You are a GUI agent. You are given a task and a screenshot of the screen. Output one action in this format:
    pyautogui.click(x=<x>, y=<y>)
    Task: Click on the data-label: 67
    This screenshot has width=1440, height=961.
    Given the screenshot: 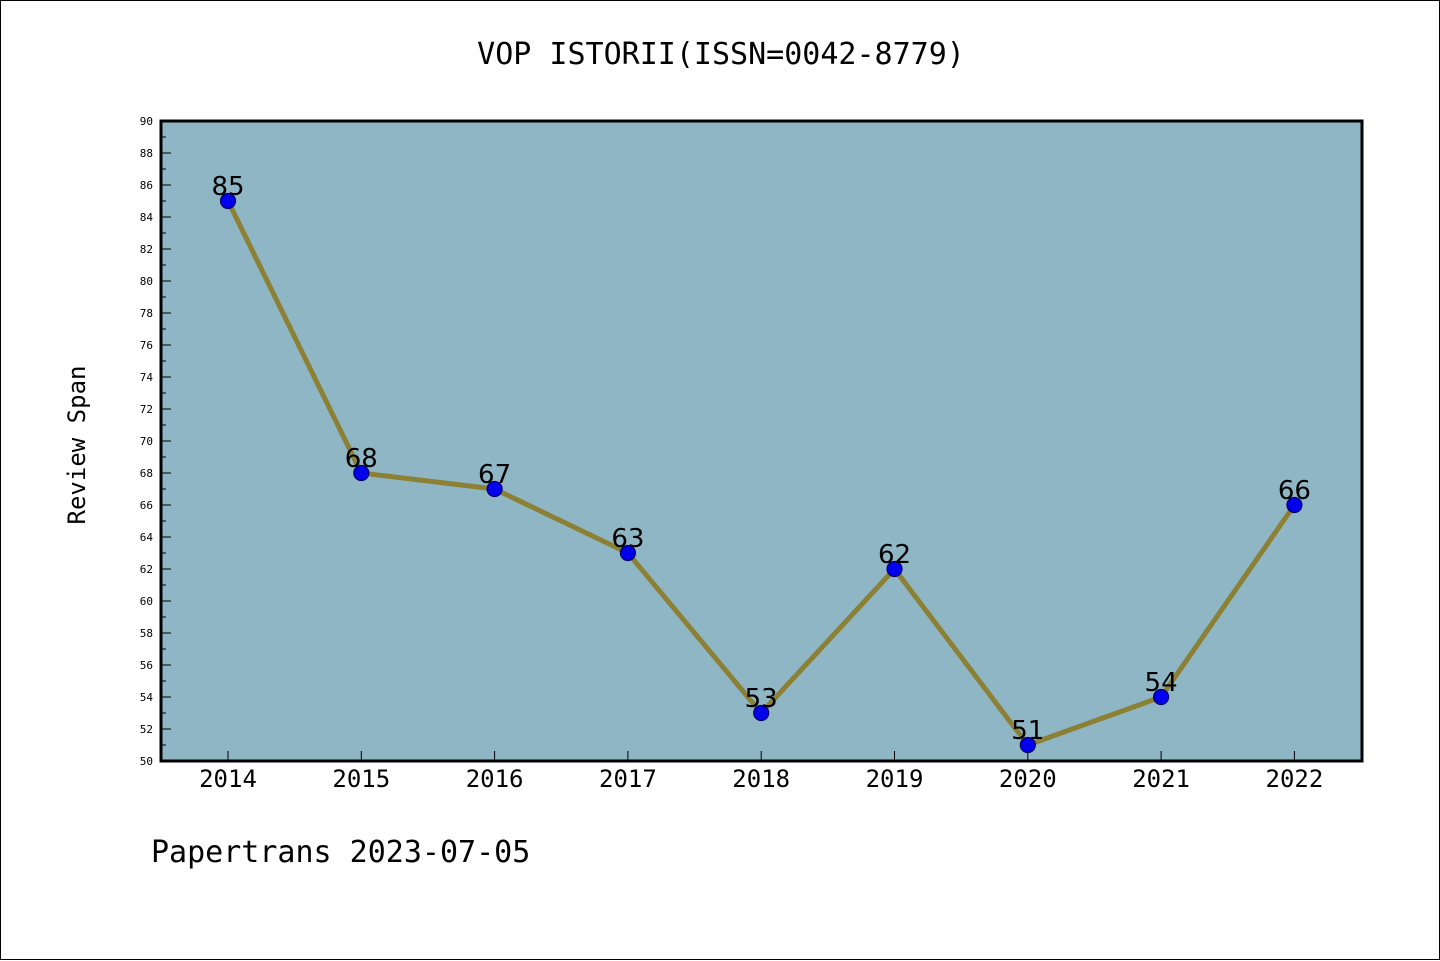 What is the action you would take?
    pyautogui.click(x=494, y=475)
    